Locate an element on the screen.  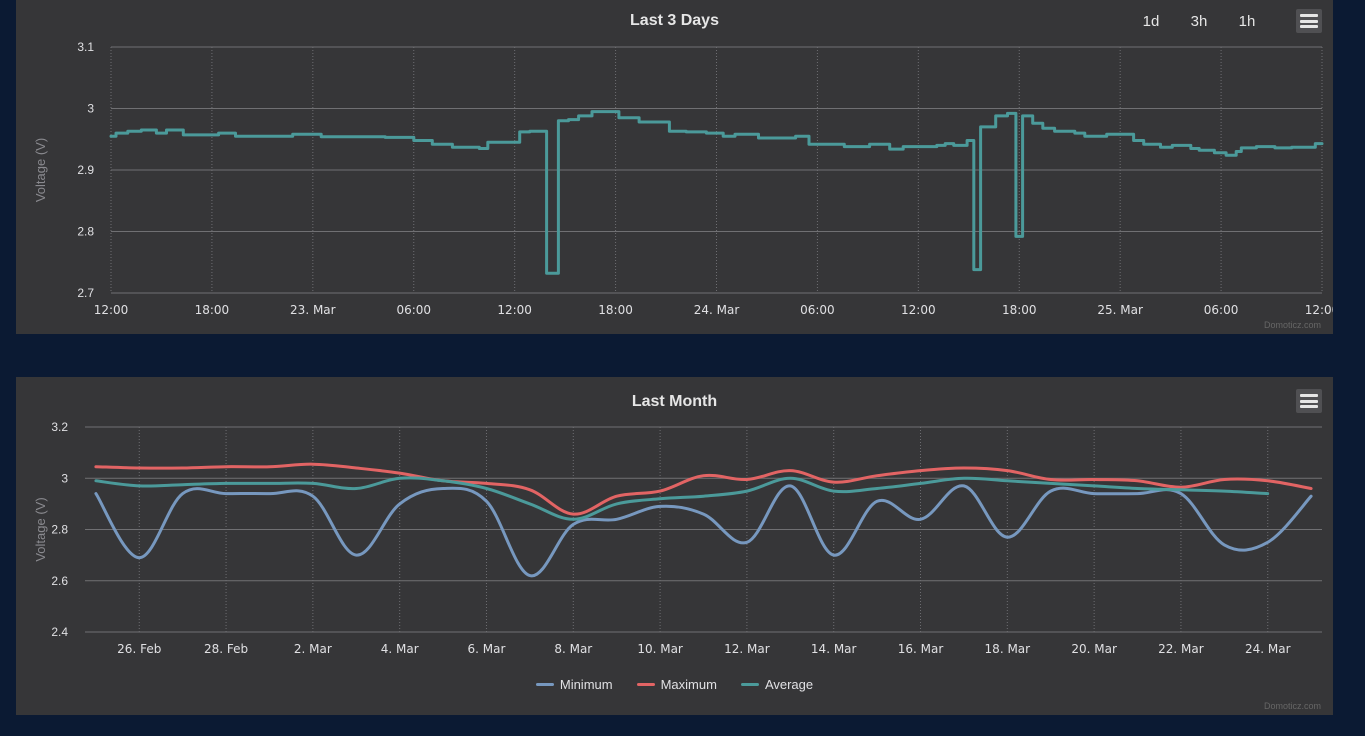
x-tick-label: 22. Mar is located at coordinates (1181, 649).